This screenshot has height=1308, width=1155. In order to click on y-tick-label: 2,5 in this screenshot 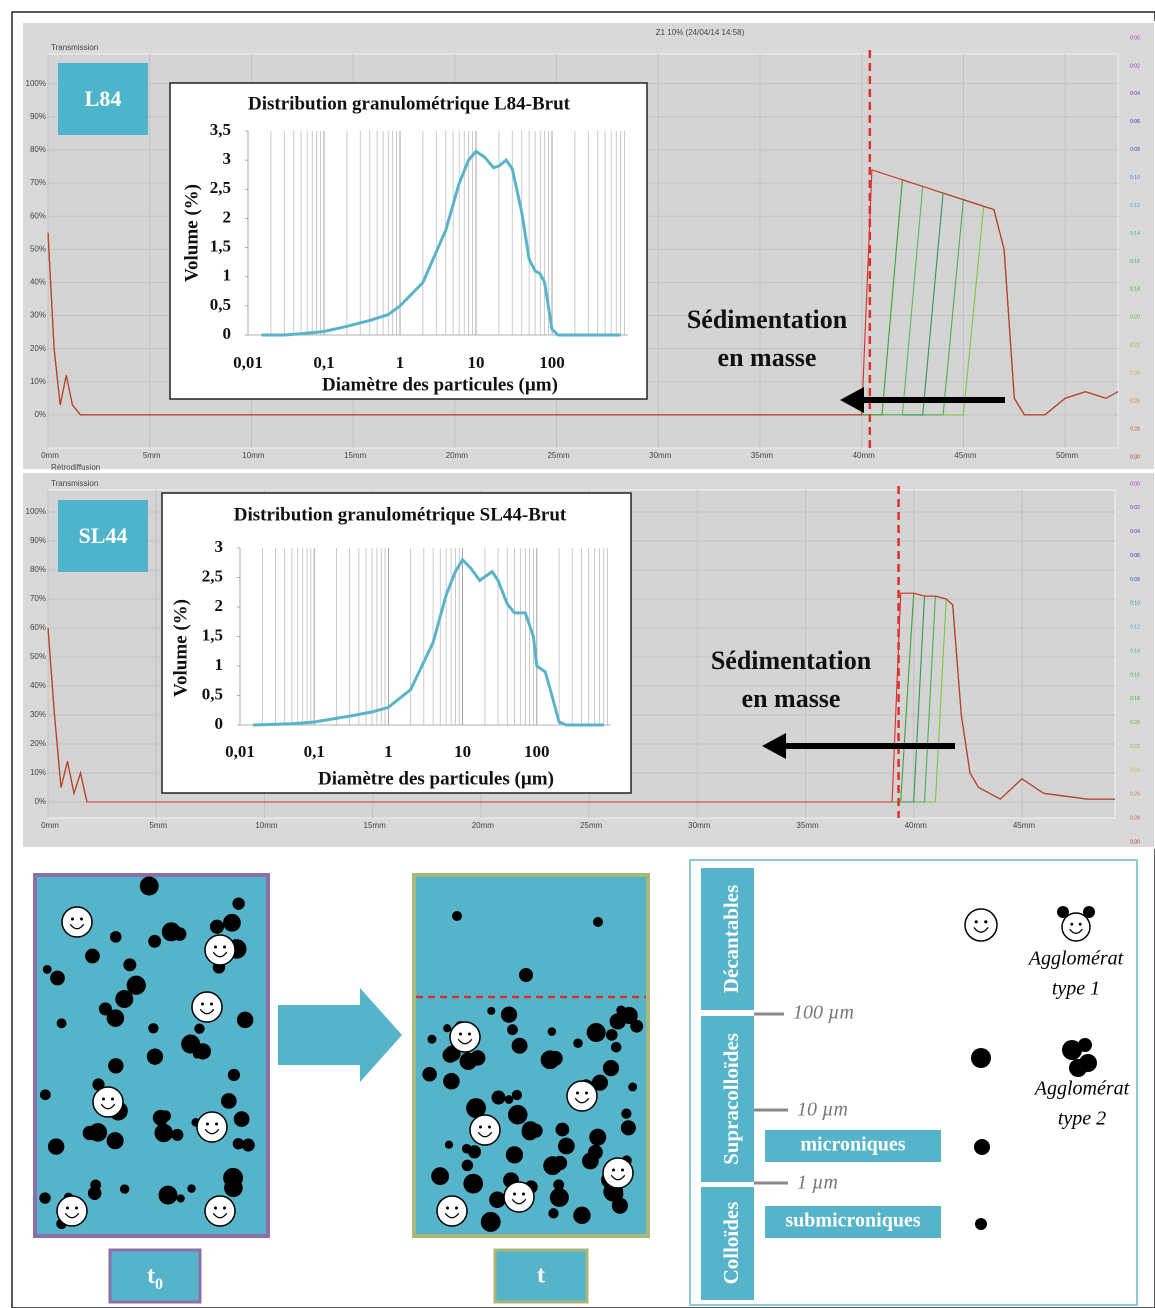, I will do `click(220, 187)`.